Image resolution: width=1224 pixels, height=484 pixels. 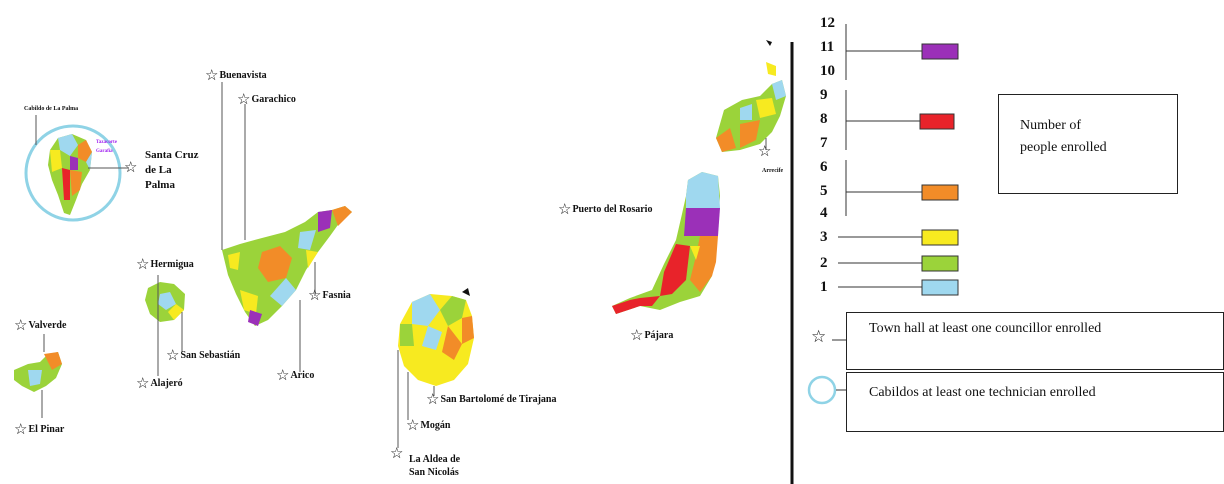 What do you see at coordinates (428, 426) in the screenshot?
I see `label-mogan: ☆Mogán` at bounding box center [428, 426].